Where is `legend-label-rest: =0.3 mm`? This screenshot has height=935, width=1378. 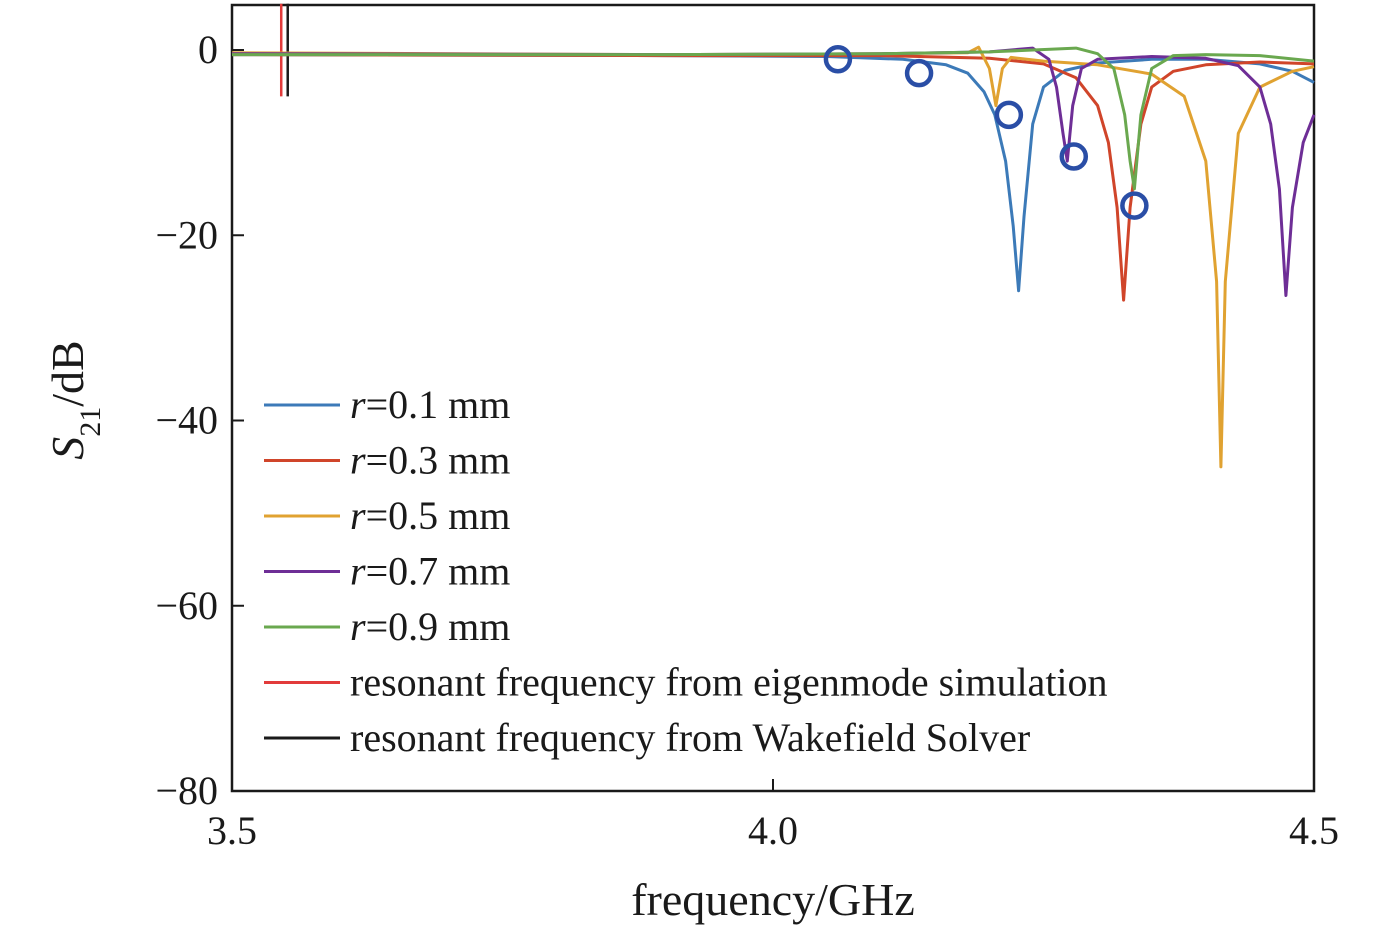 legend-label-rest: =0.3 mm is located at coordinates (438, 460).